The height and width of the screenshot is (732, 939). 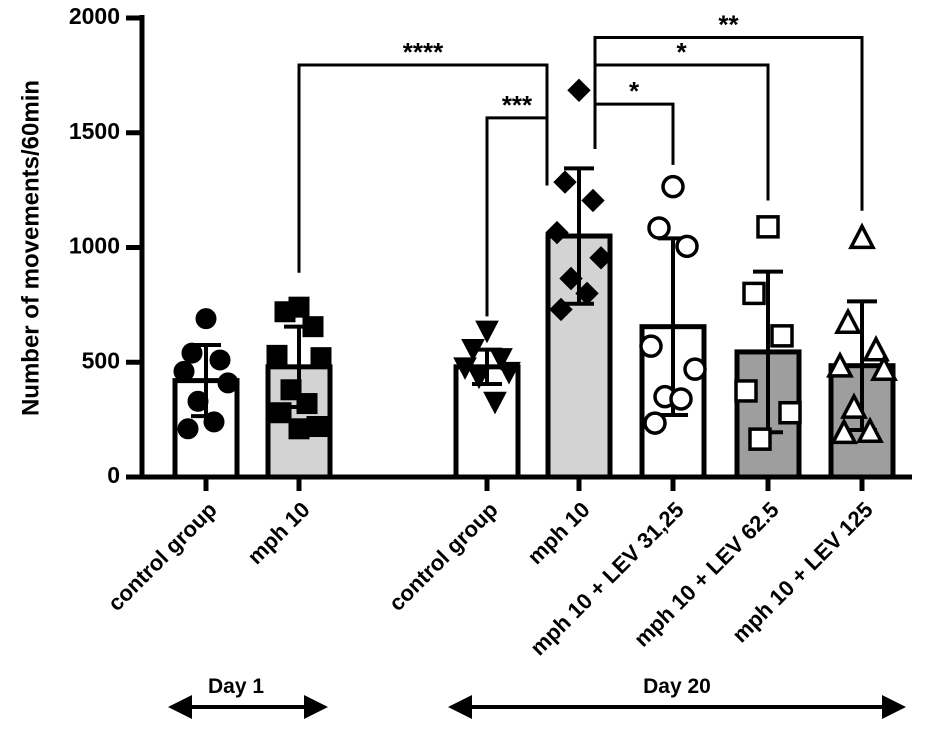 What do you see at coordinates (94, 131) in the screenshot?
I see `y-tick-label-1500: 1500` at bounding box center [94, 131].